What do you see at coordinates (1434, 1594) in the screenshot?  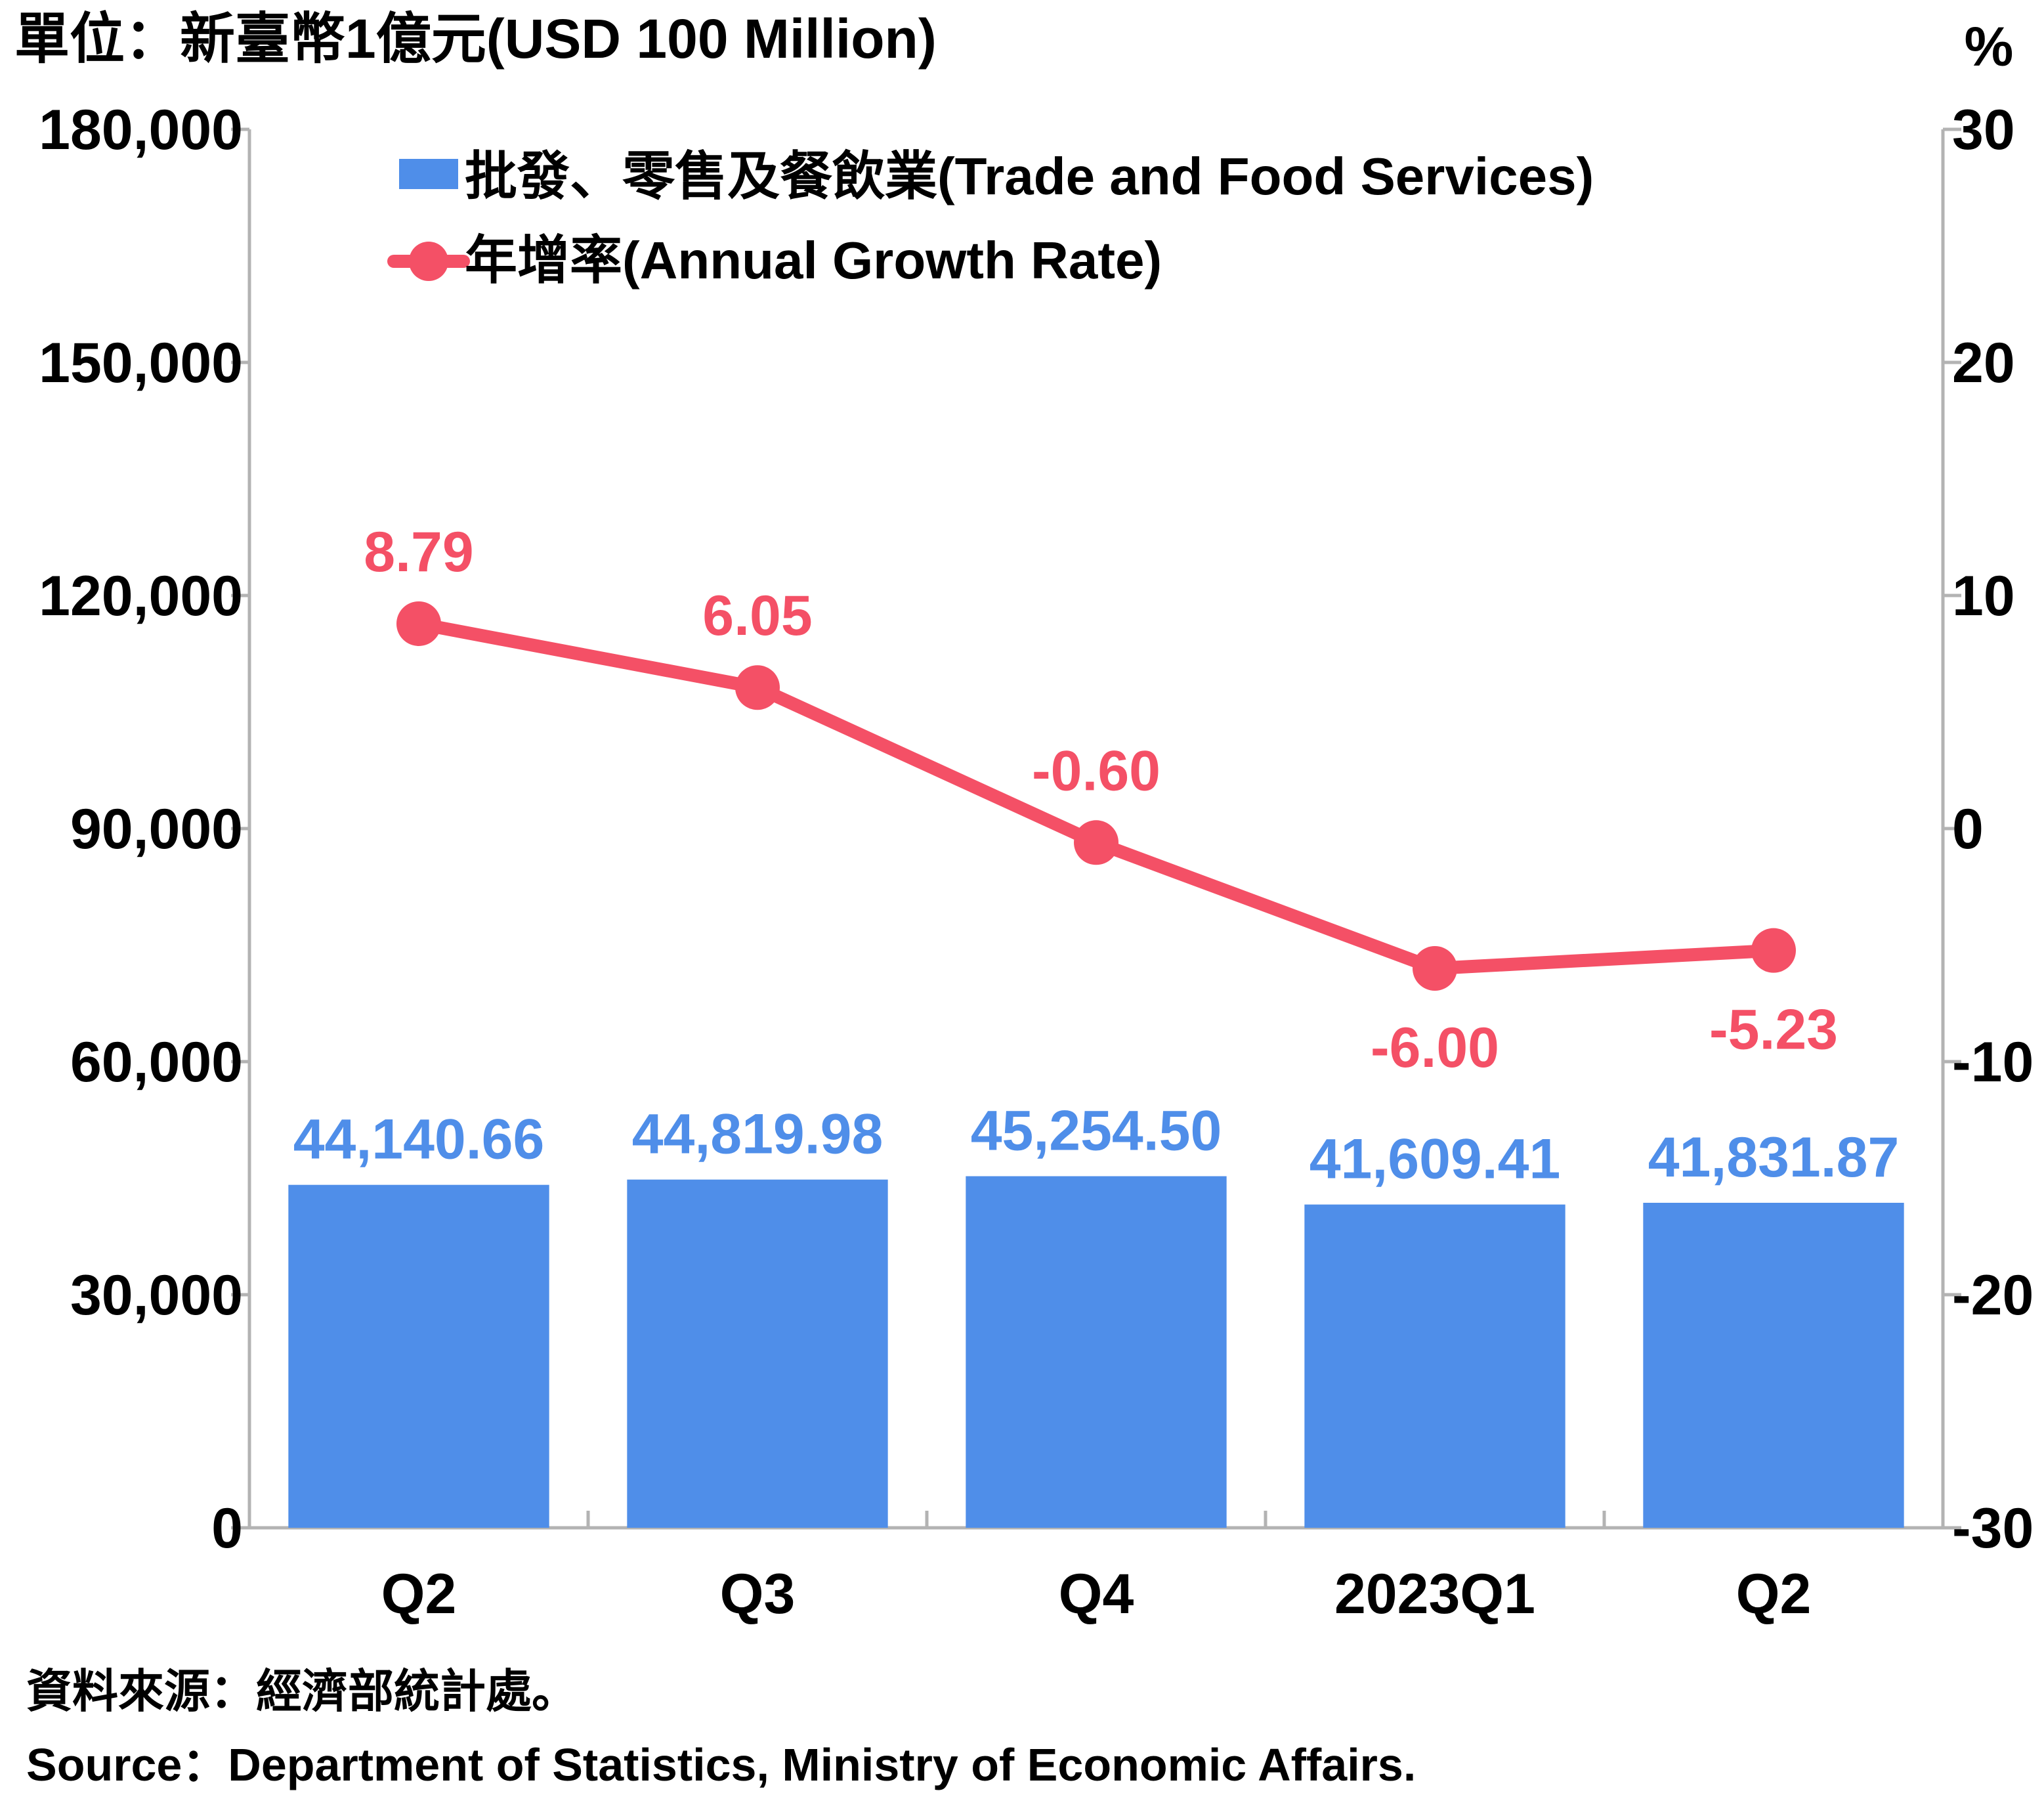 I see `x-tick-label: 2023Q1` at bounding box center [1434, 1594].